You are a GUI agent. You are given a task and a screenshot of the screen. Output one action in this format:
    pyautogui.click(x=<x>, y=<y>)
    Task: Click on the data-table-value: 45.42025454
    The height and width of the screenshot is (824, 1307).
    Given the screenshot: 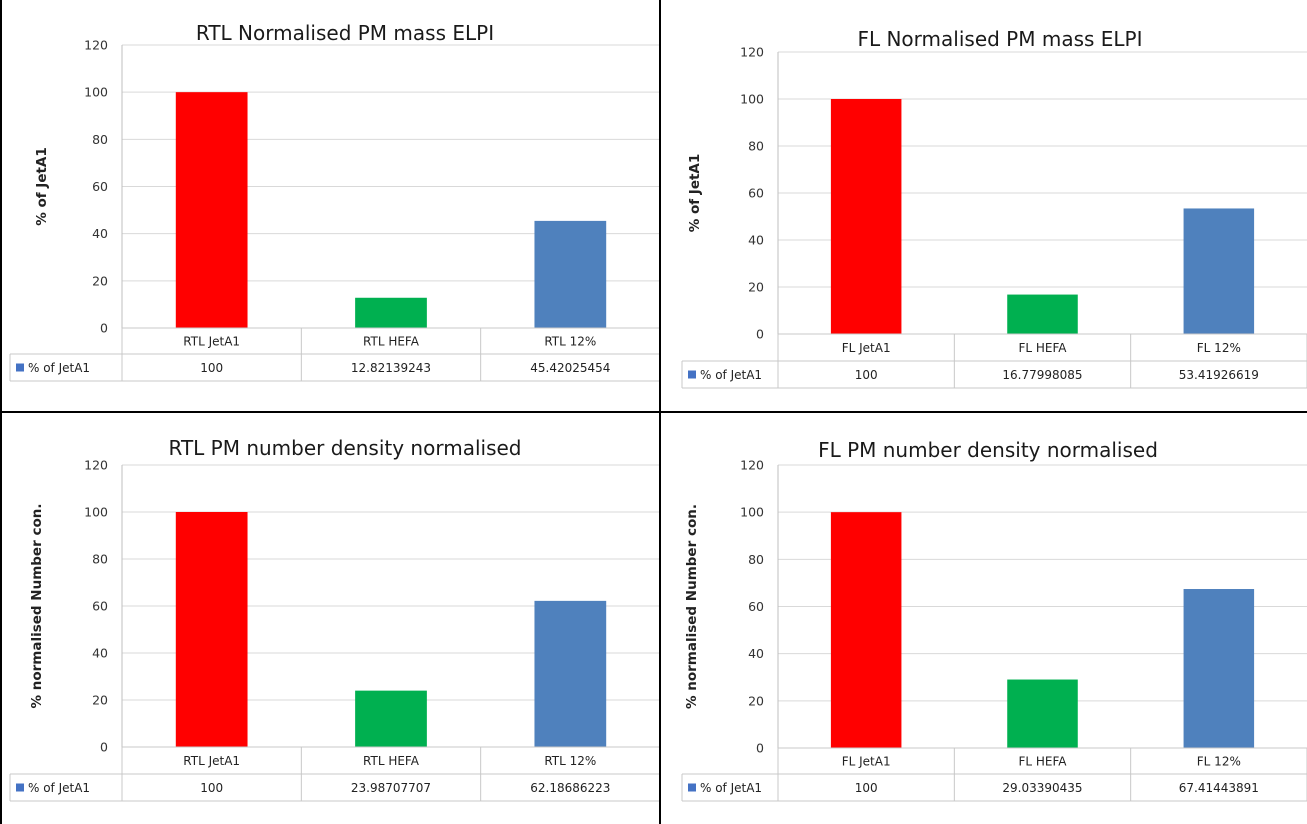 What is the action you would take?
    pyautogui.click(x=570, y=368)
    